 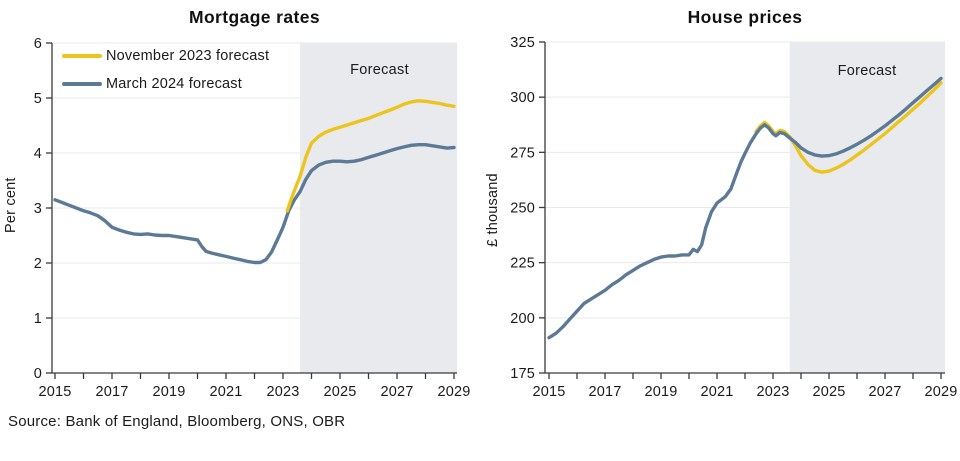 I want to click on legend-item-march-2024: March 2024 forecast, so click(x=165, y=83).